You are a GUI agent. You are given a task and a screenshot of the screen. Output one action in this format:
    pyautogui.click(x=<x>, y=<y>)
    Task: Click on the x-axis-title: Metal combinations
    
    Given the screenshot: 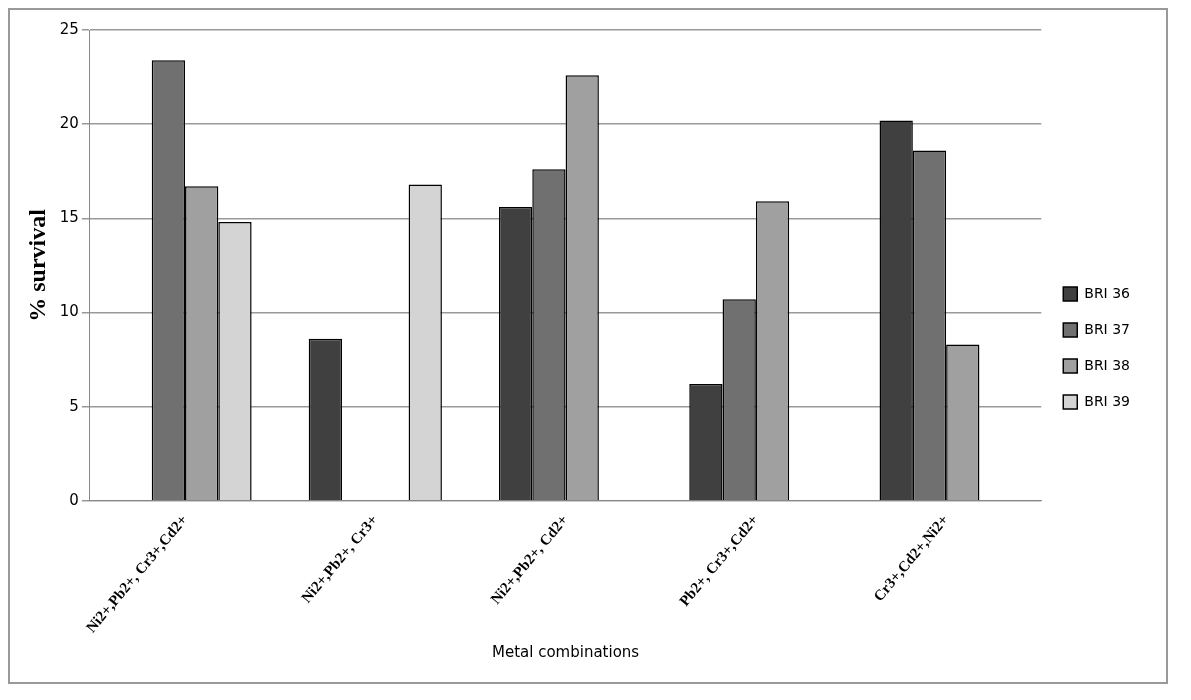 What is the action you would take?
    pyautogui.click(x=566, y=651)
    